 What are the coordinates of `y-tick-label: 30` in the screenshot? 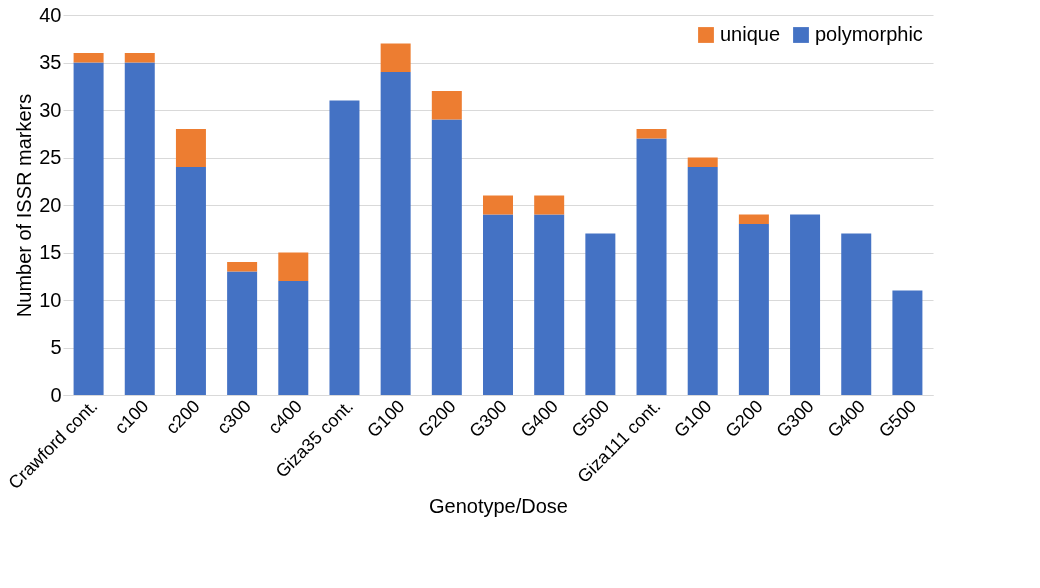 It's located at (50, 109).